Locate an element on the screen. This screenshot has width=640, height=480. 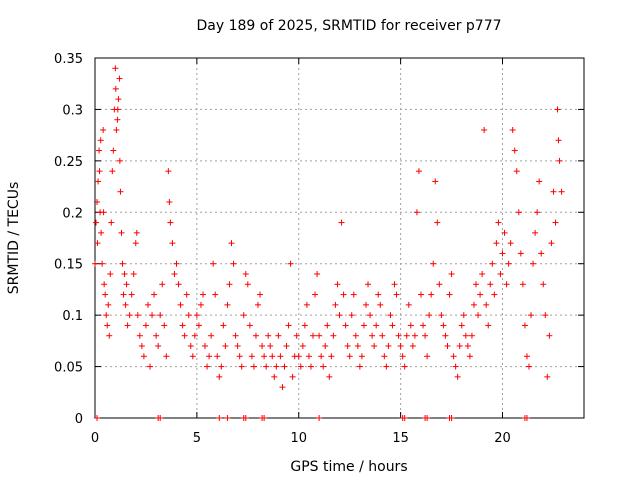
x-tick-label: 0 is located at coordinates (95, 438).